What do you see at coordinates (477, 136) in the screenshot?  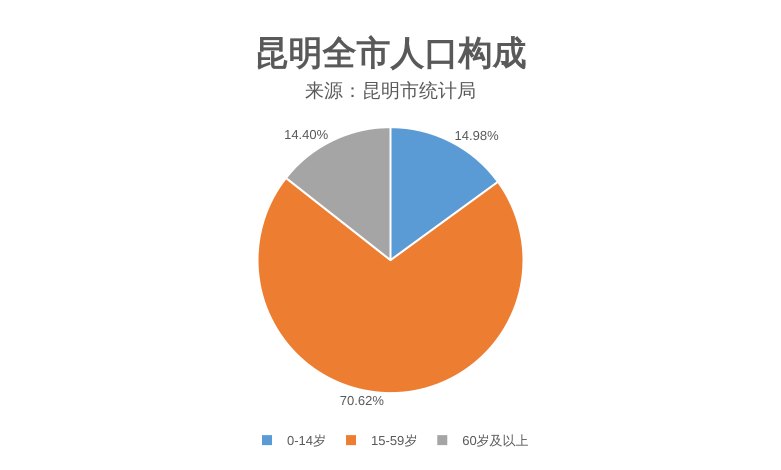 I see `data-label: 14.98%` at bounding box center [477, 136].